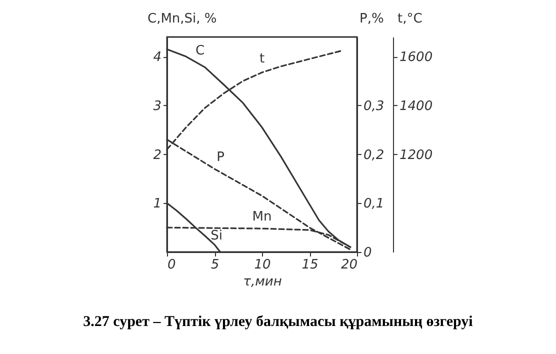 The width and height of the screenshot is (556, 354). Describe the element at coordinates (220, 157) in the screenshot. I see `series-label: P` at that location.